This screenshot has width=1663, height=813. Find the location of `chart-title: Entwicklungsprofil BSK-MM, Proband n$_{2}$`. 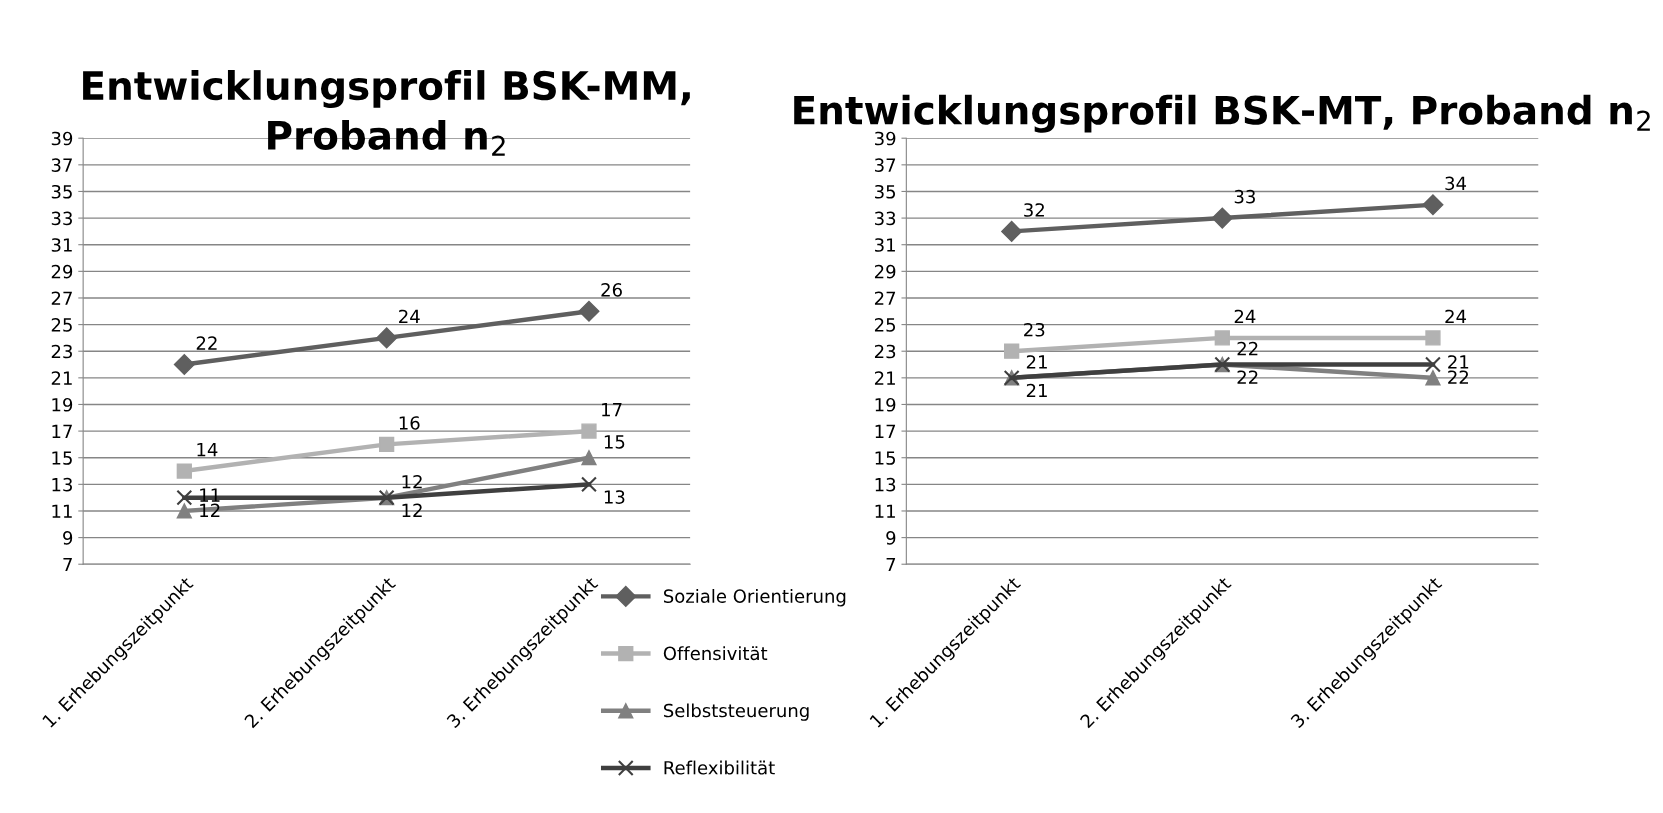

chart-title: Entwicklungsprofil BSK-MM, Proband n$_{2}$ is located at coordinates (386, 113).